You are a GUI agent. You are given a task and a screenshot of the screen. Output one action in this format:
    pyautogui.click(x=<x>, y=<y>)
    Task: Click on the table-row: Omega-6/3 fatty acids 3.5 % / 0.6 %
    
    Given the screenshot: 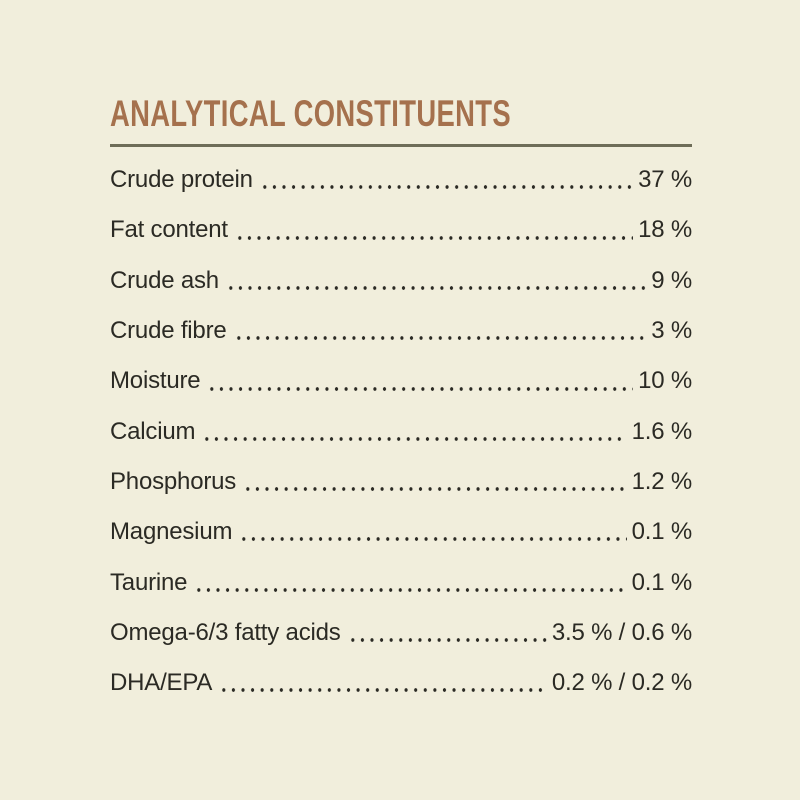 What is the action you would take?
    pyautogui.click(x=401, y=632)
    